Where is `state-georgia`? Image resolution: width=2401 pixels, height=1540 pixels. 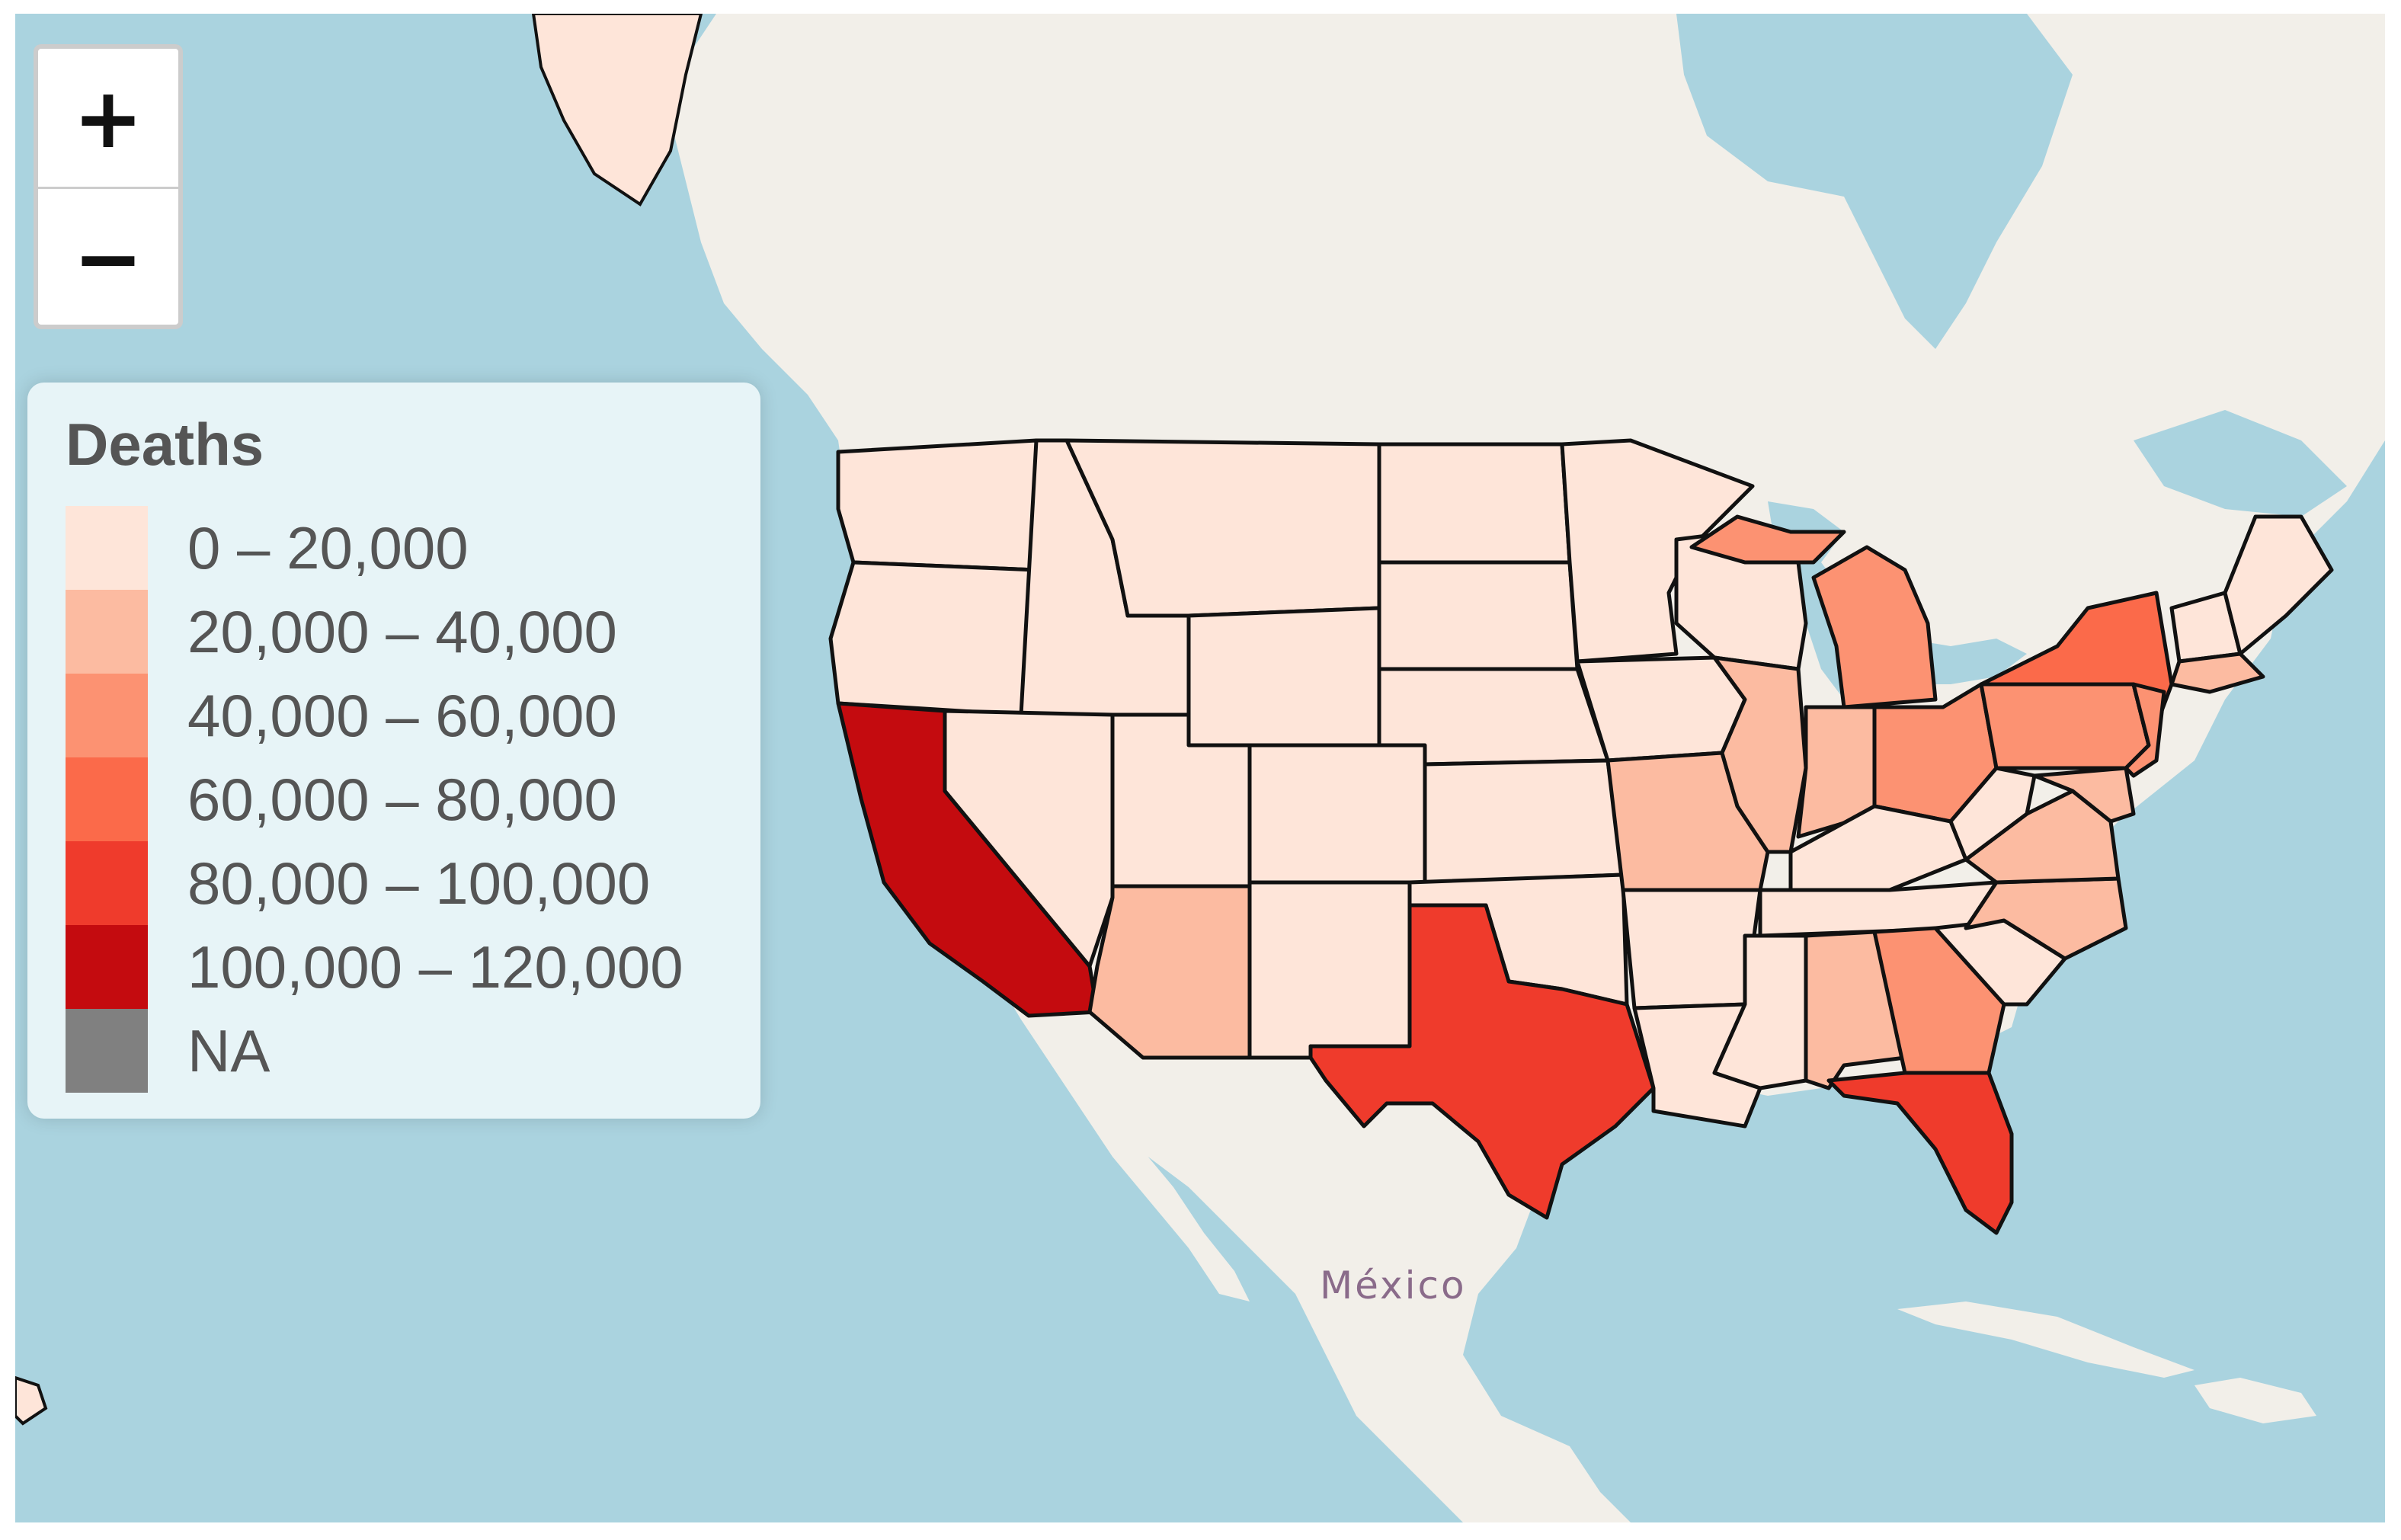 state-georgia is located at coordinates (1939, 1000).